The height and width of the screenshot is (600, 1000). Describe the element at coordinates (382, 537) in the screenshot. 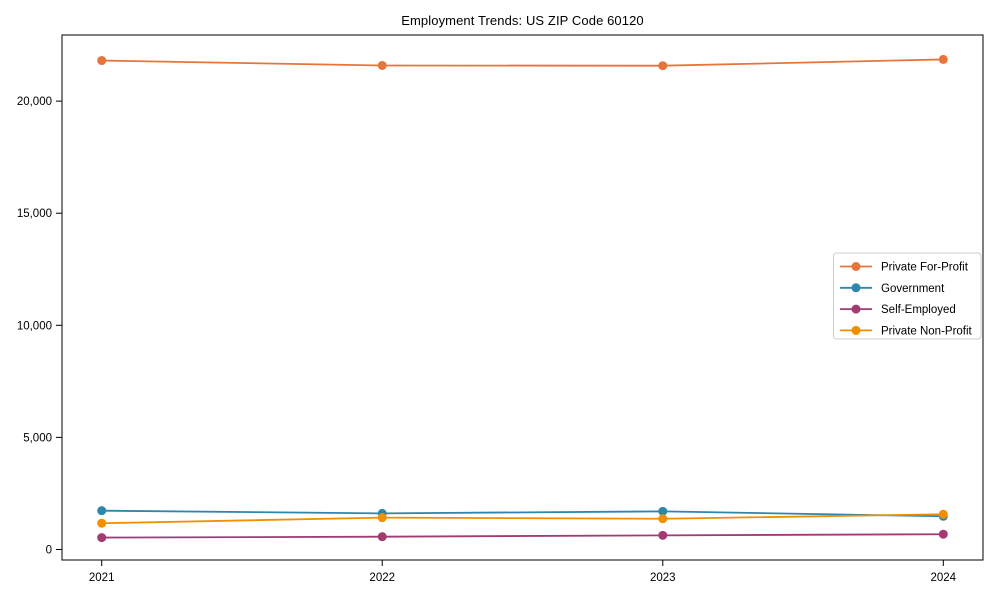

I see `data-point-self-employed-2022` at that location.